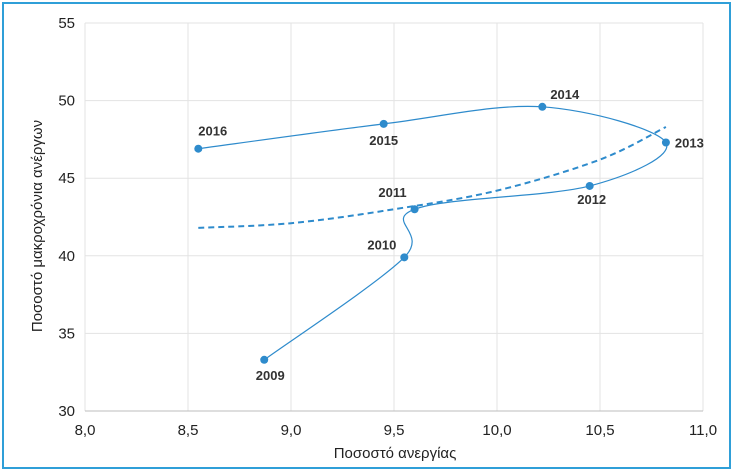  Describe the element at coordinates (270, 375) in the screenshot. I see `data-point-label: 2009` at that location.